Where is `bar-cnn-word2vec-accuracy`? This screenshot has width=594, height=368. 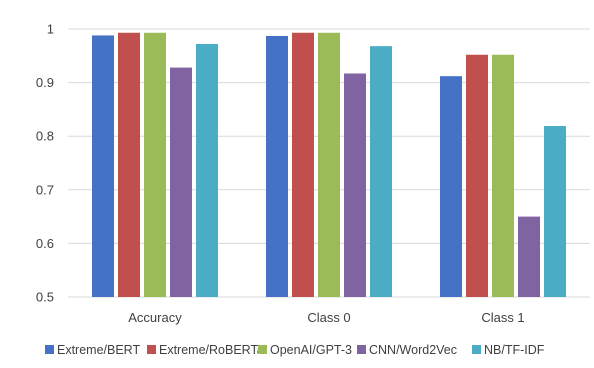
bar-cnn-word2vec-accuracy is located at coordinates (181, 182).